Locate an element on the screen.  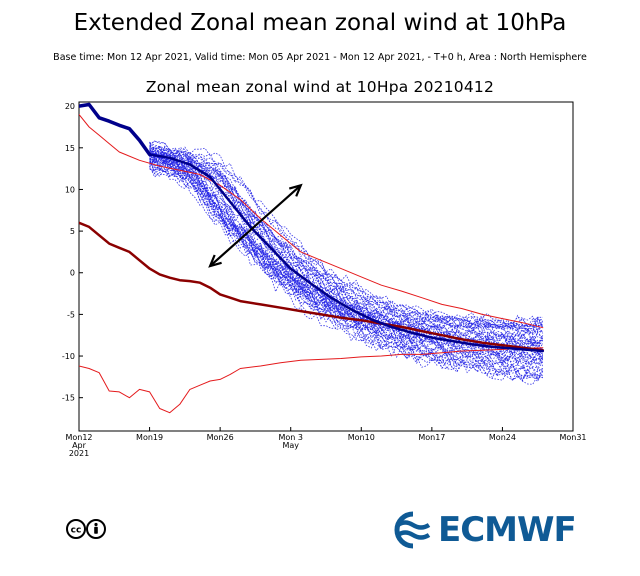
x-tick-label: Mon 3 is located at coordinates (290, 437).